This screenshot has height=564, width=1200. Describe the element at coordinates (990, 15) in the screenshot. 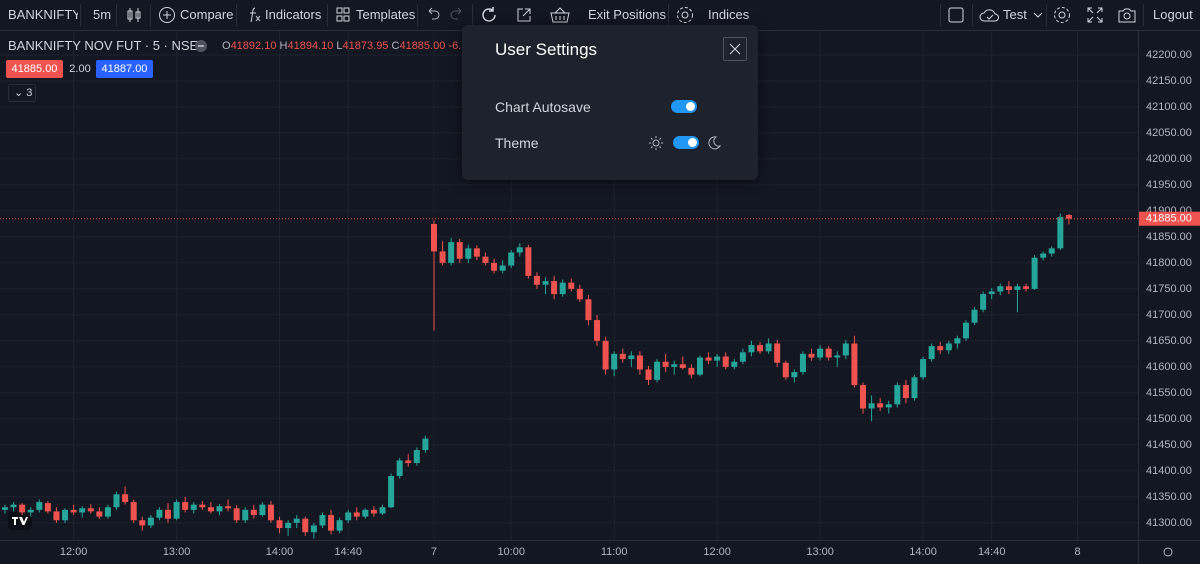

I see `cloud-icon` at that location.